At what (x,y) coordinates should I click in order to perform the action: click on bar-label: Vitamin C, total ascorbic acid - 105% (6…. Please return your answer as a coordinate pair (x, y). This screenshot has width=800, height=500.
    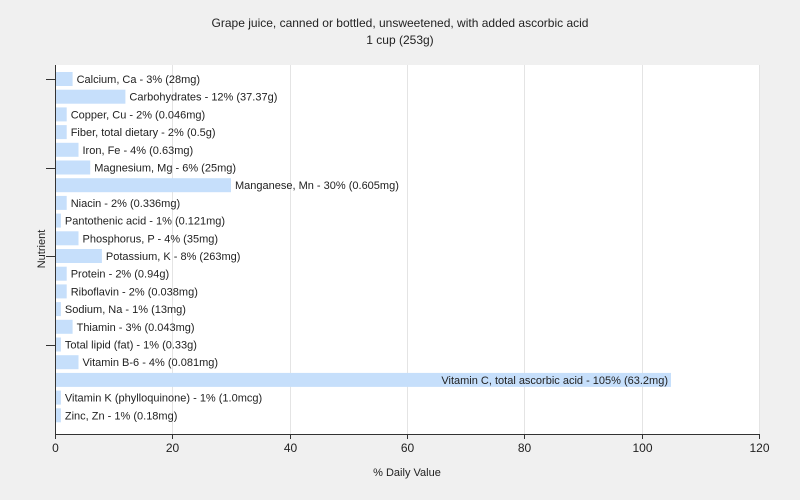
    Looking at the image, I should click on (554, 381).